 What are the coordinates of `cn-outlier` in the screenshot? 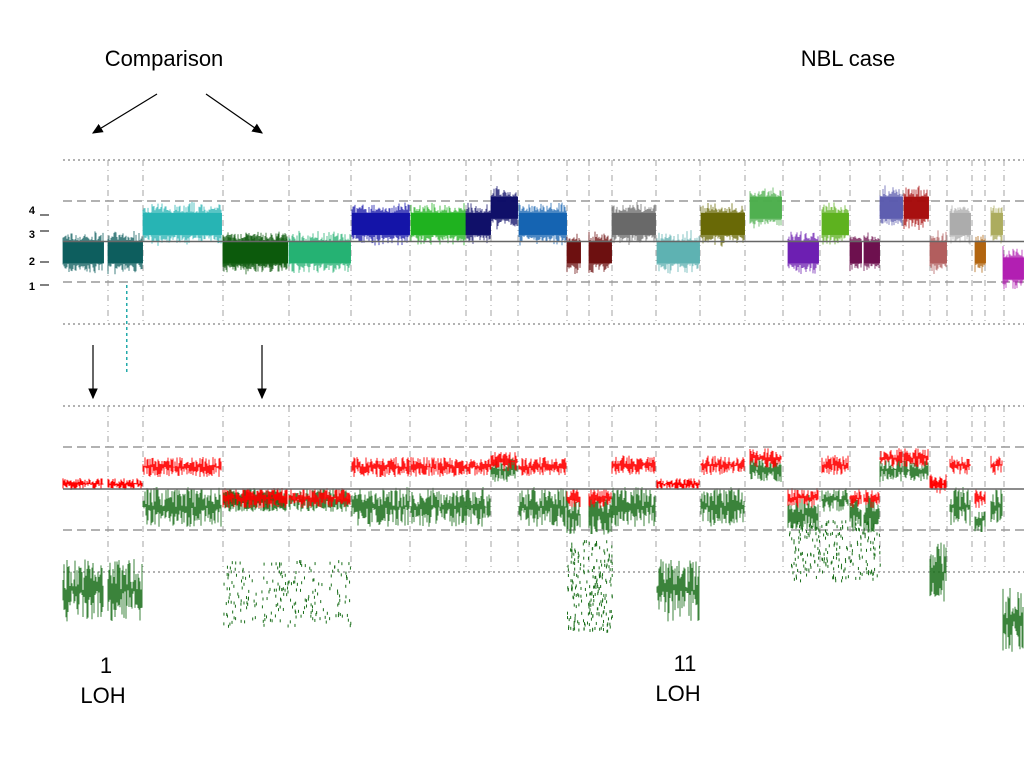 It's located at (127, 364).